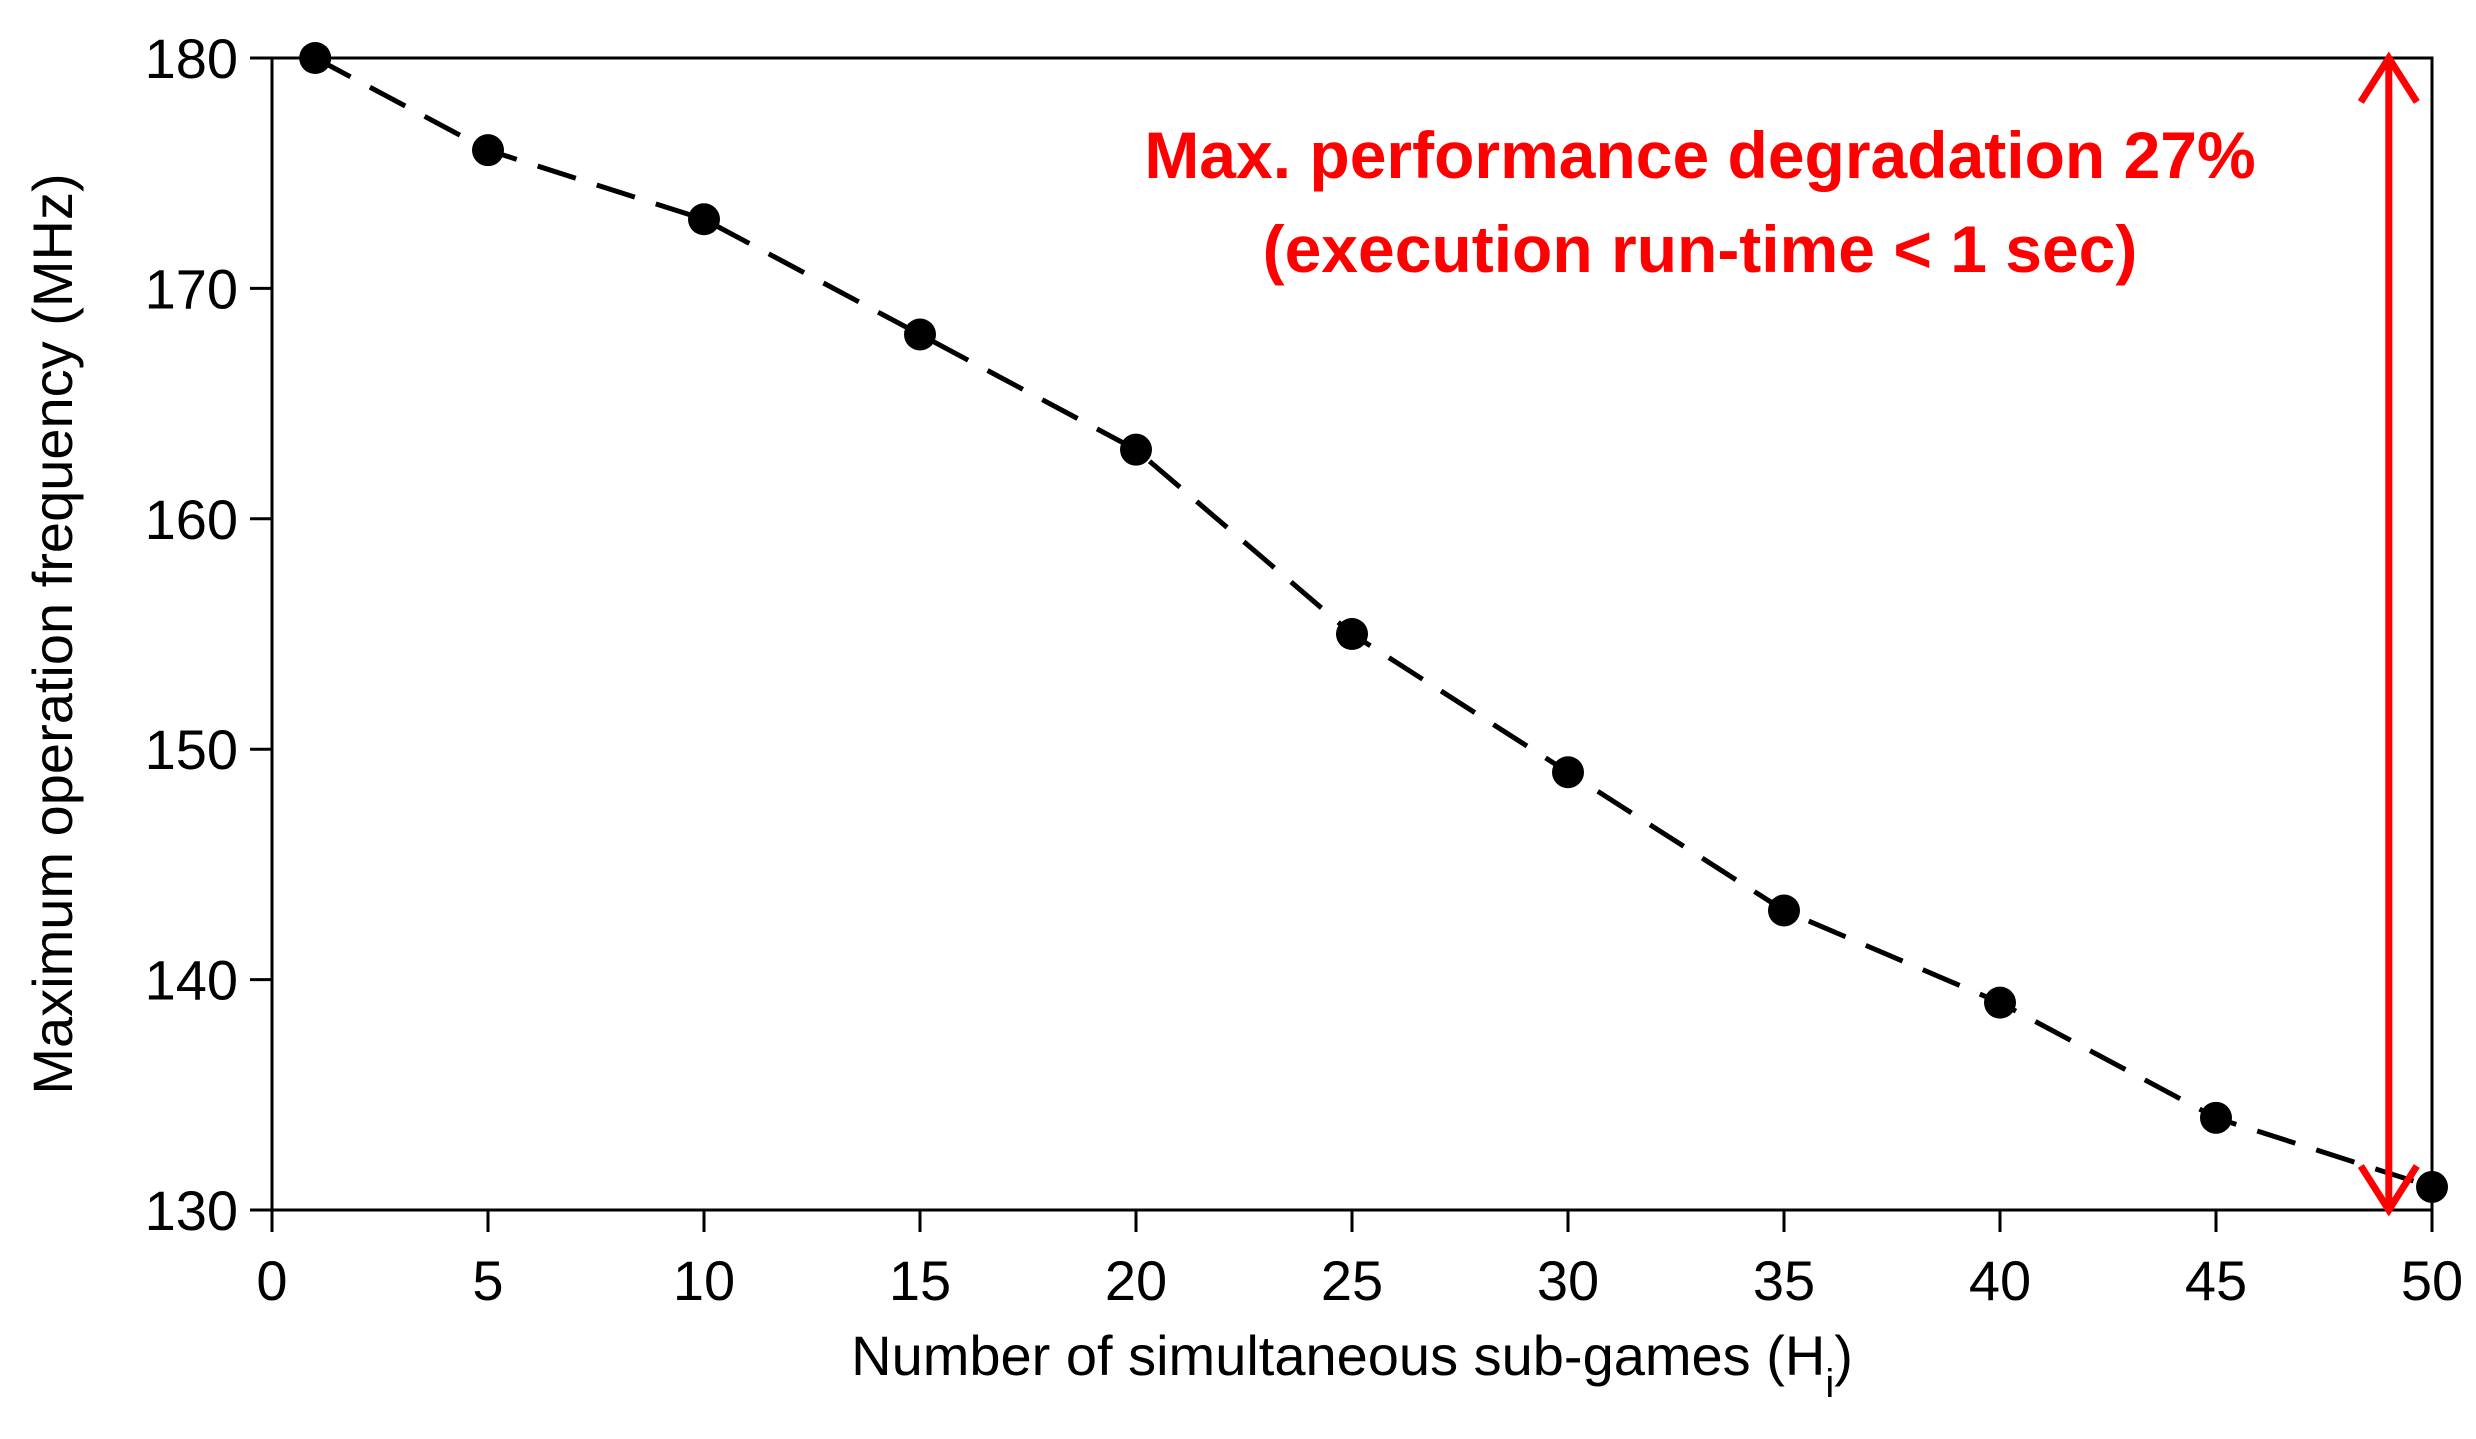 The image size is (2476, 1439). What do you see at coordinates (191, 980) in the screenshot?
I see `y-tick-label: 140` at bounding box center [191, 980].